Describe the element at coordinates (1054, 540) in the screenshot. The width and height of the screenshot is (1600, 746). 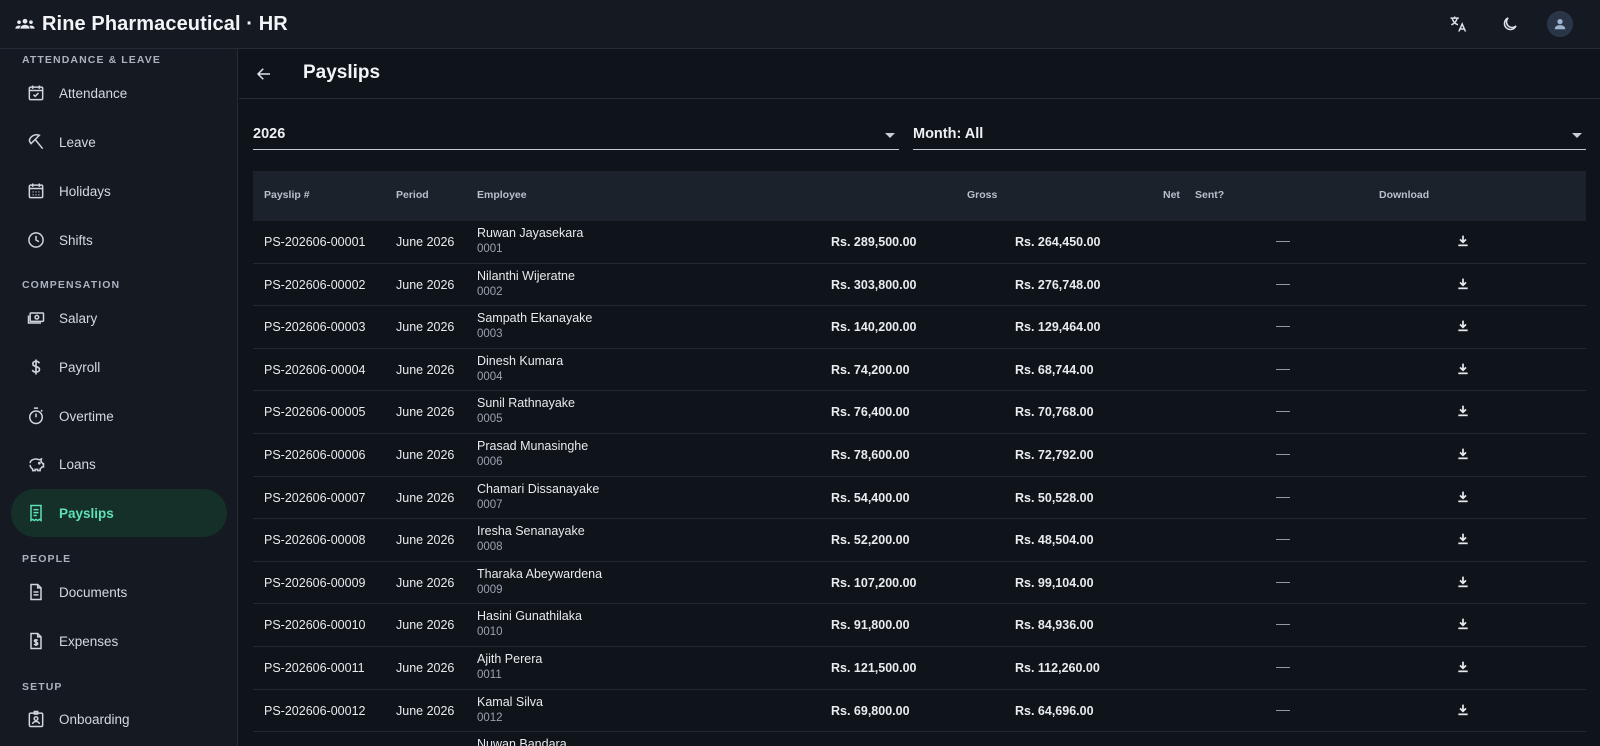
I see `net-amount: Rs. 48,504.00` at that location.